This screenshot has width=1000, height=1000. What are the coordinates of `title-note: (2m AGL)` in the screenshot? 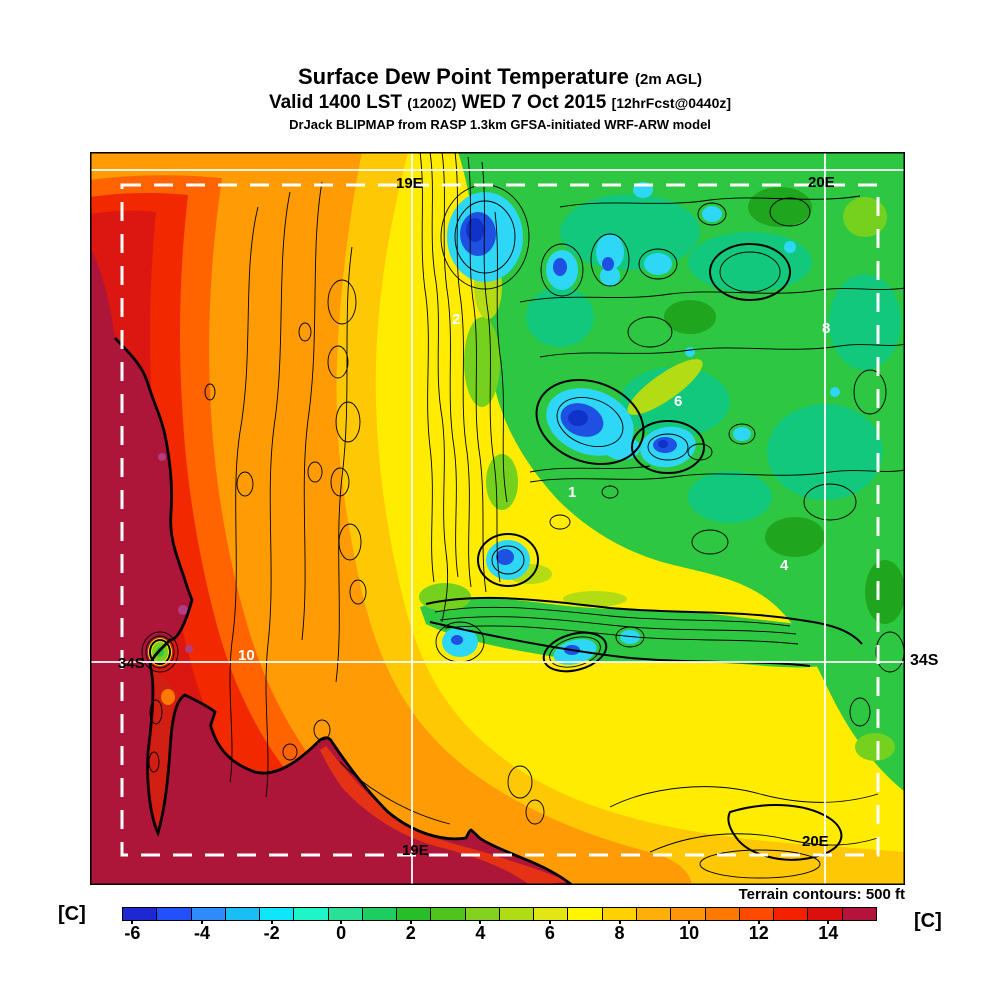 It's located at (668, 79).